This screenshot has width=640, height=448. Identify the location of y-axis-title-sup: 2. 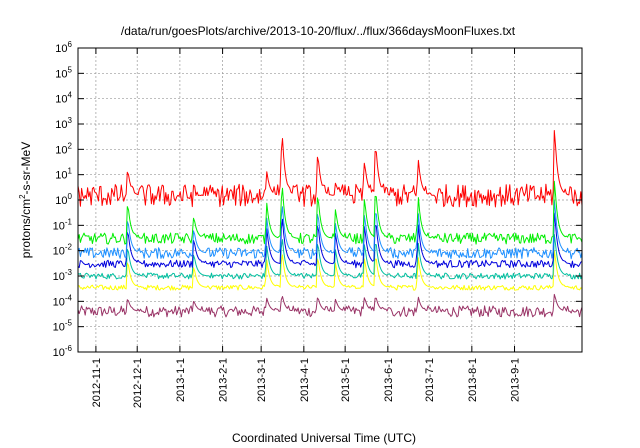
(22, 196).